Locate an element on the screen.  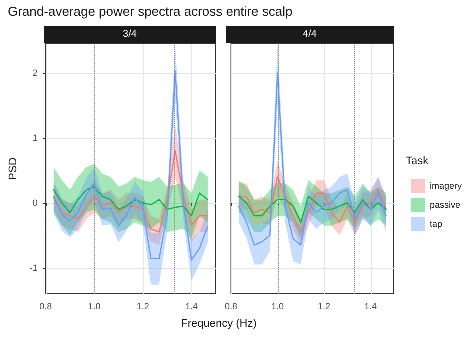
chart-subtitle: 3/4 is located at coordinates (130, 34).